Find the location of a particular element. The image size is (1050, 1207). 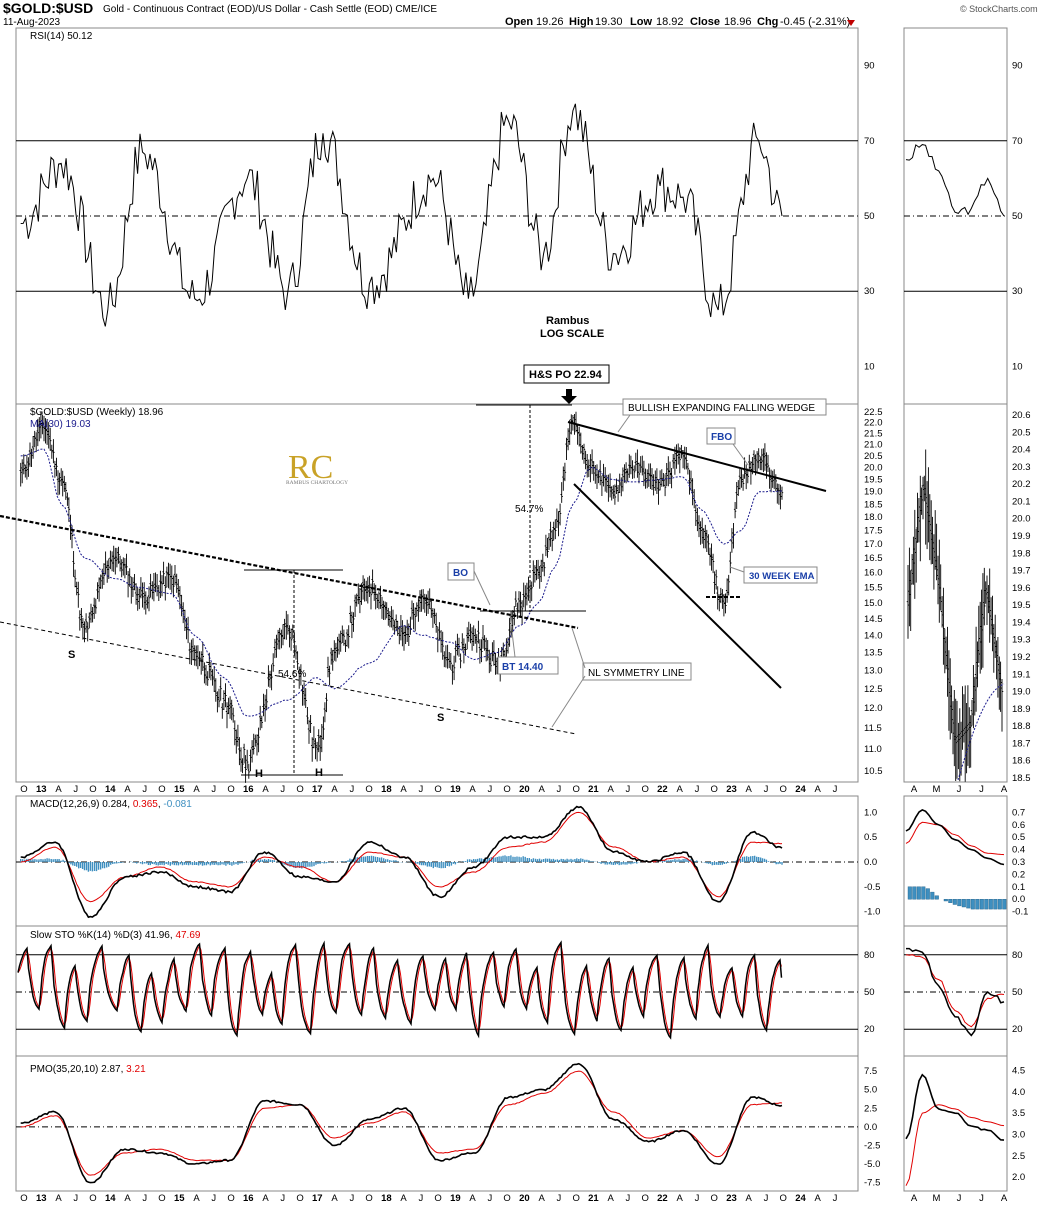

side-pmo-ytick: 4.5 is located at coordinates (1018, 1071).